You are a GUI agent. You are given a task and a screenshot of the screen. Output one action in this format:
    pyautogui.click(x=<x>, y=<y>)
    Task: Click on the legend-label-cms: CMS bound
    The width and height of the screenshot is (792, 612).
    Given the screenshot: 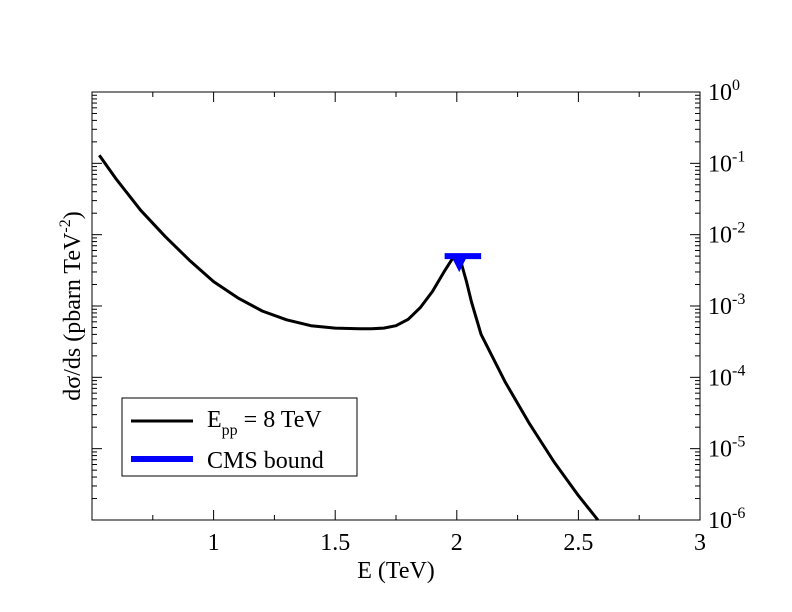 What is the action you would take?
    pyautogui.click(x=265, y=461)
    